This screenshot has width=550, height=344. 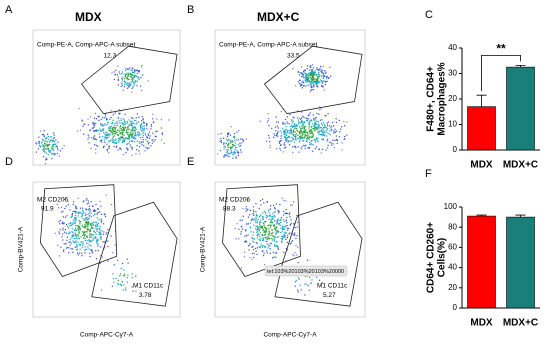 I want to click on panel-letter: E, so click(x=190, y=162).